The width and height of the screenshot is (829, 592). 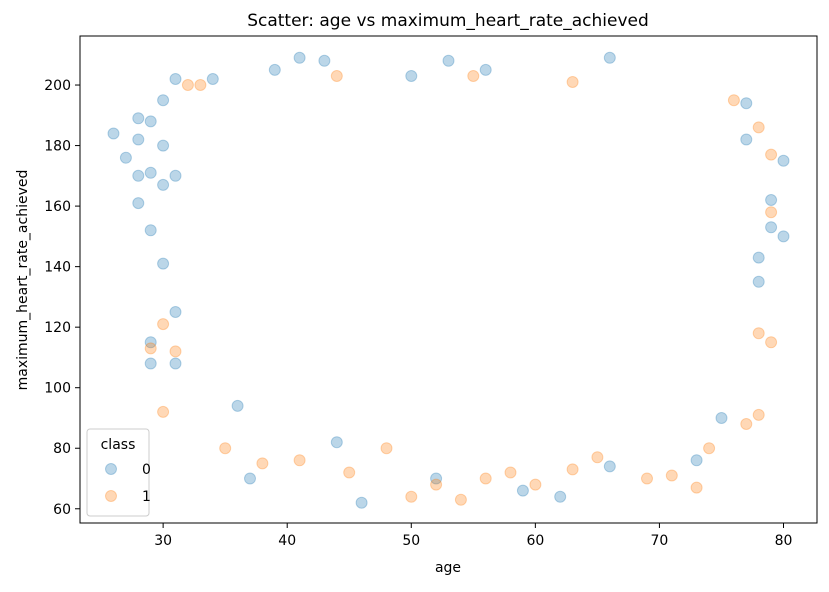 What do you see at coordinates (62, 510) in the screenshot?
I see `y-tick-label-60: 60` at bounding box center [62, 510].